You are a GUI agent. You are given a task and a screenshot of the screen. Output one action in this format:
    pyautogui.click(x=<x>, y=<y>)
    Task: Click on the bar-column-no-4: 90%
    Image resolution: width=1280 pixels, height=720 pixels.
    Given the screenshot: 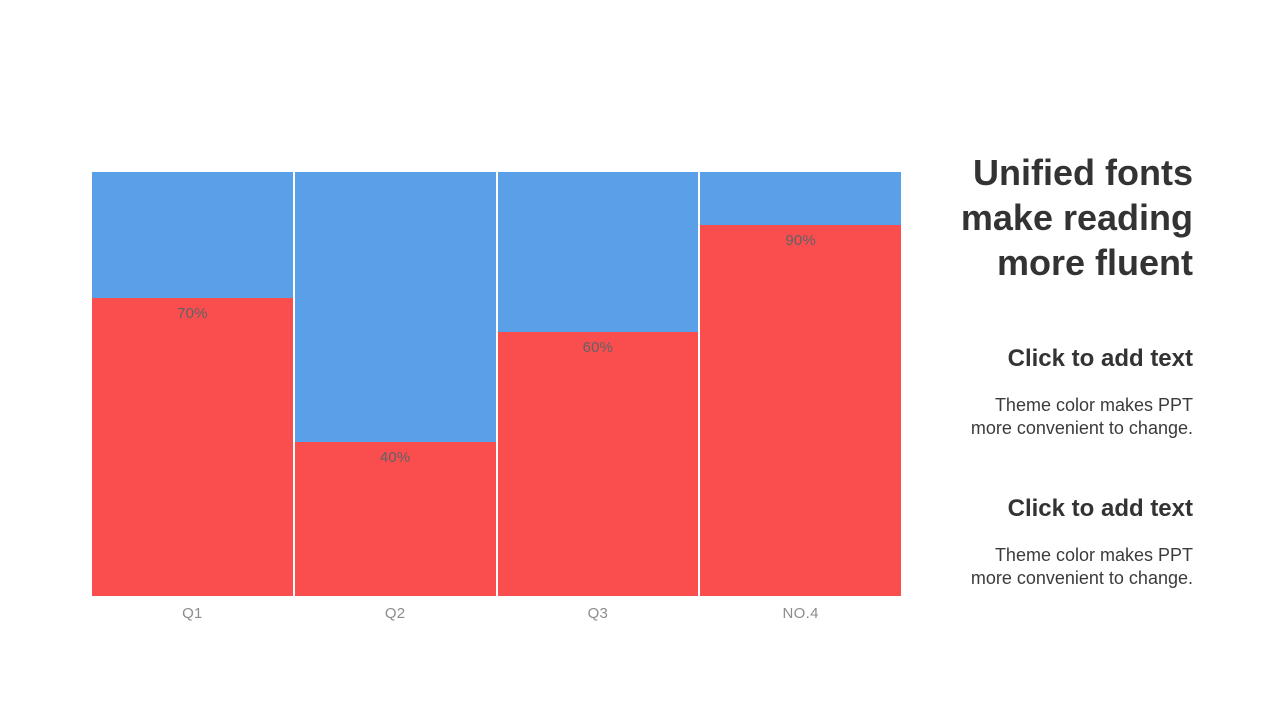 What is the action you would take?
    pyautogui.click(x=800, y=384)
    